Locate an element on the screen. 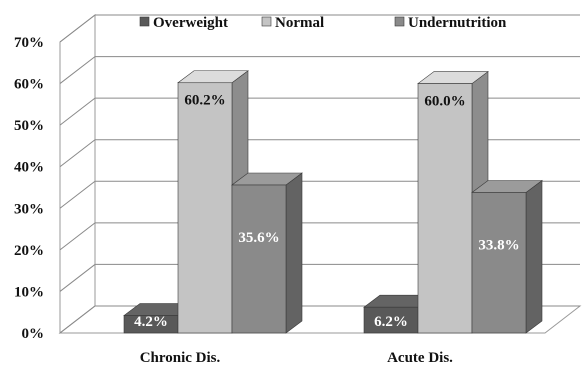  legend-item-undernutrition: Undernutrition is located at coordinates (451, 23).